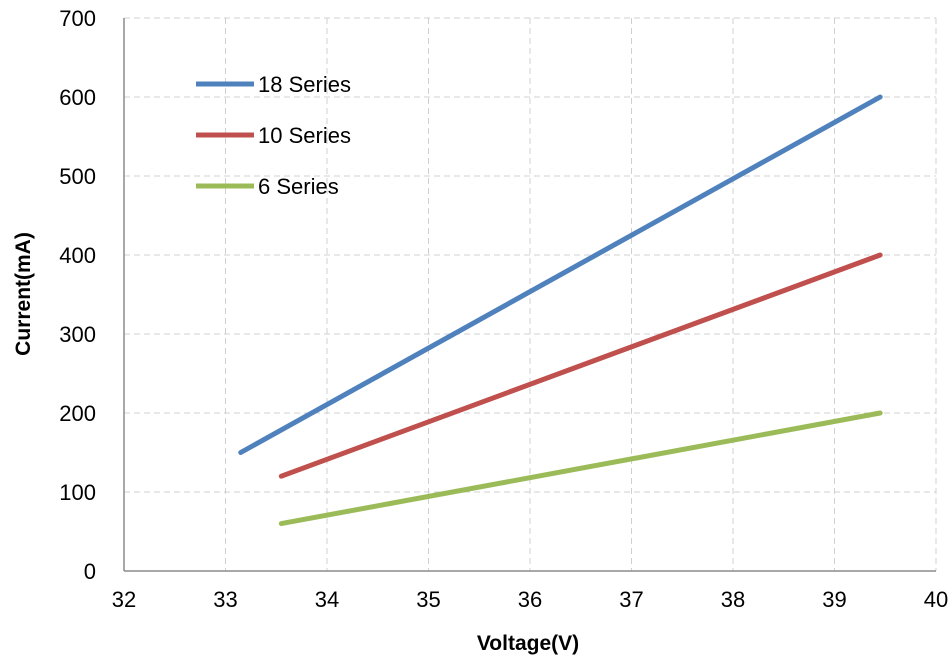  I want to click on legend-label: 10 Series, so click(304, 135).